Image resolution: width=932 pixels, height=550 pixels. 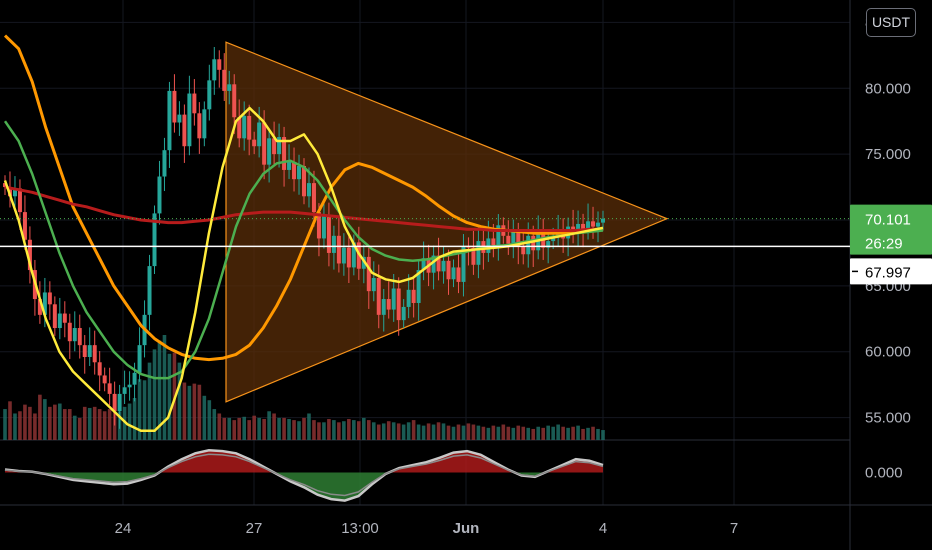 What do you see at coordinates (891, 229) in the screenshot?
I see `last-price-tag` at bounding box center [891, 229].